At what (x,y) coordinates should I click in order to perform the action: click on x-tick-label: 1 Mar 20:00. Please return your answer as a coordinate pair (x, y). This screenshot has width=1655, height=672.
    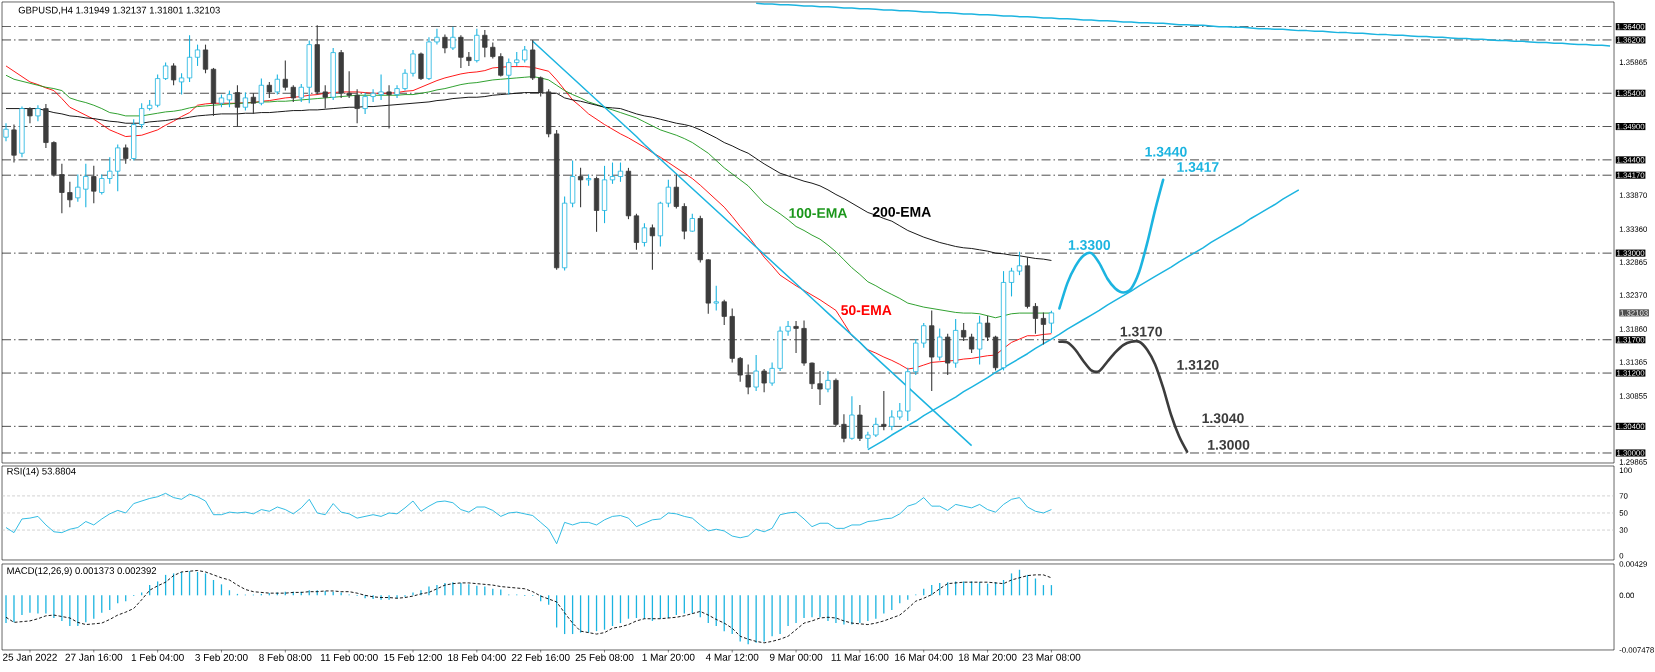
    Looking at the image, I should click on (668, 657).